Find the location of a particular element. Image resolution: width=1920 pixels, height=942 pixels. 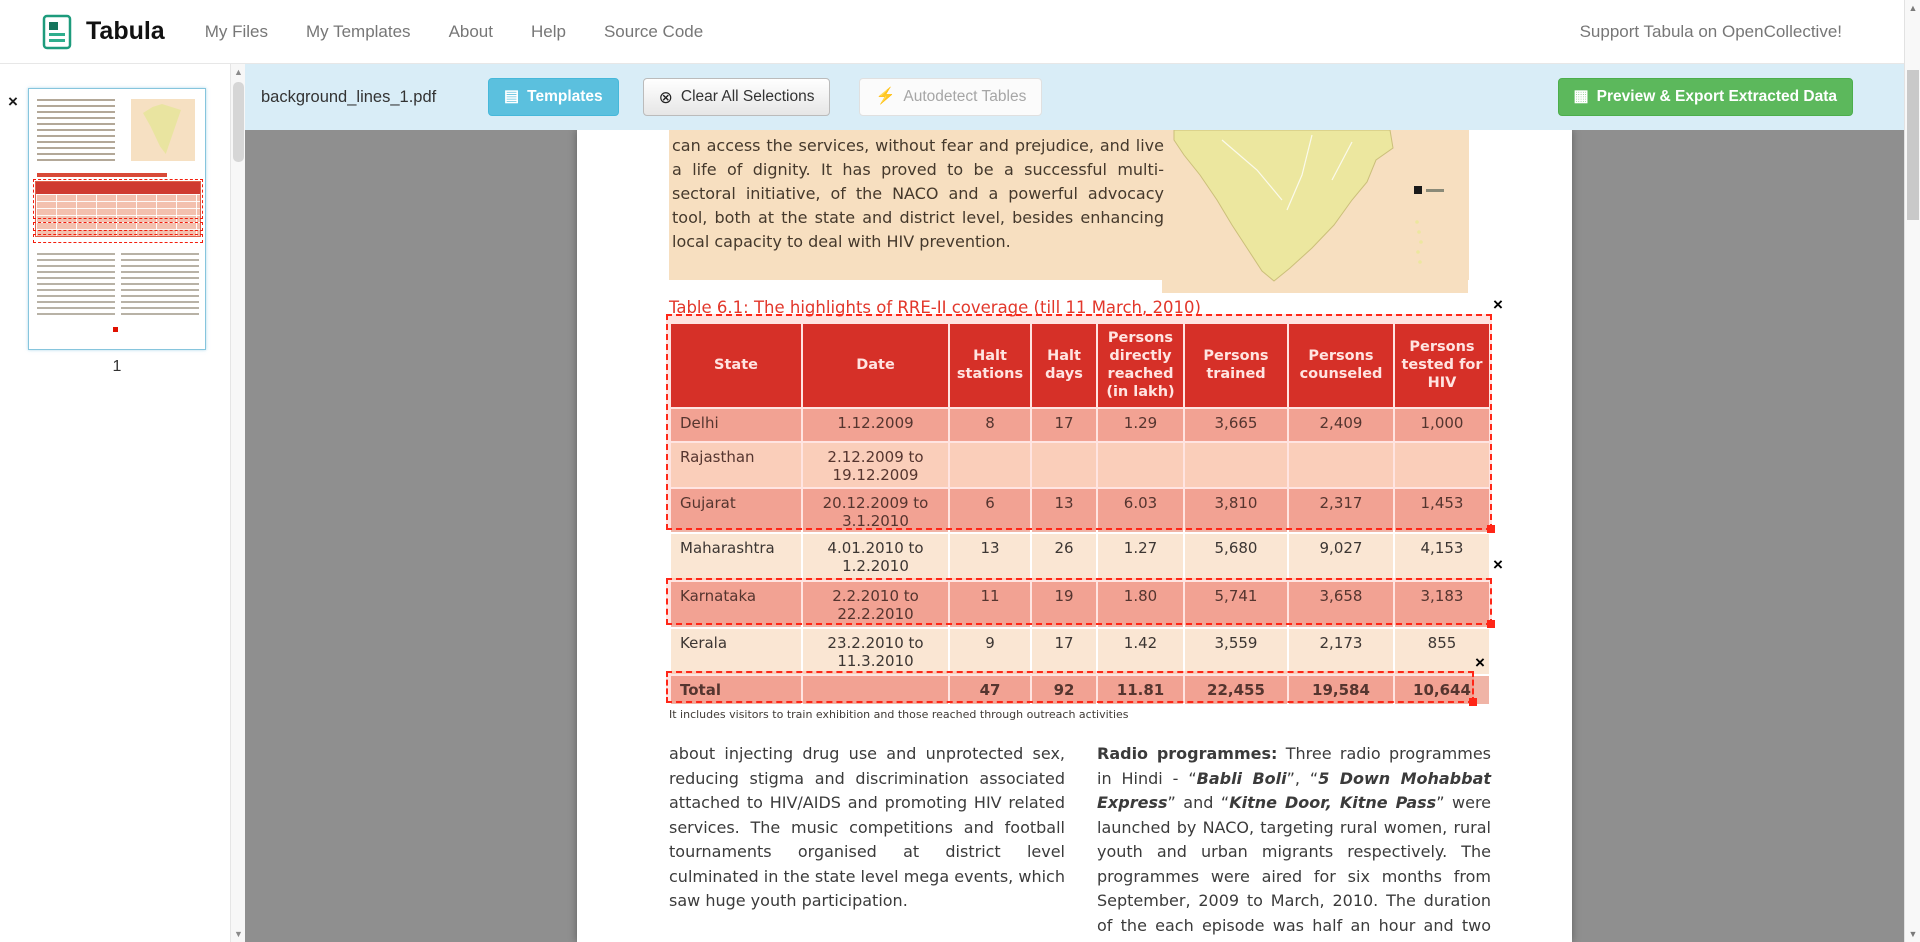

table-cell: 3,559 is located at coordinates (1236, 651).